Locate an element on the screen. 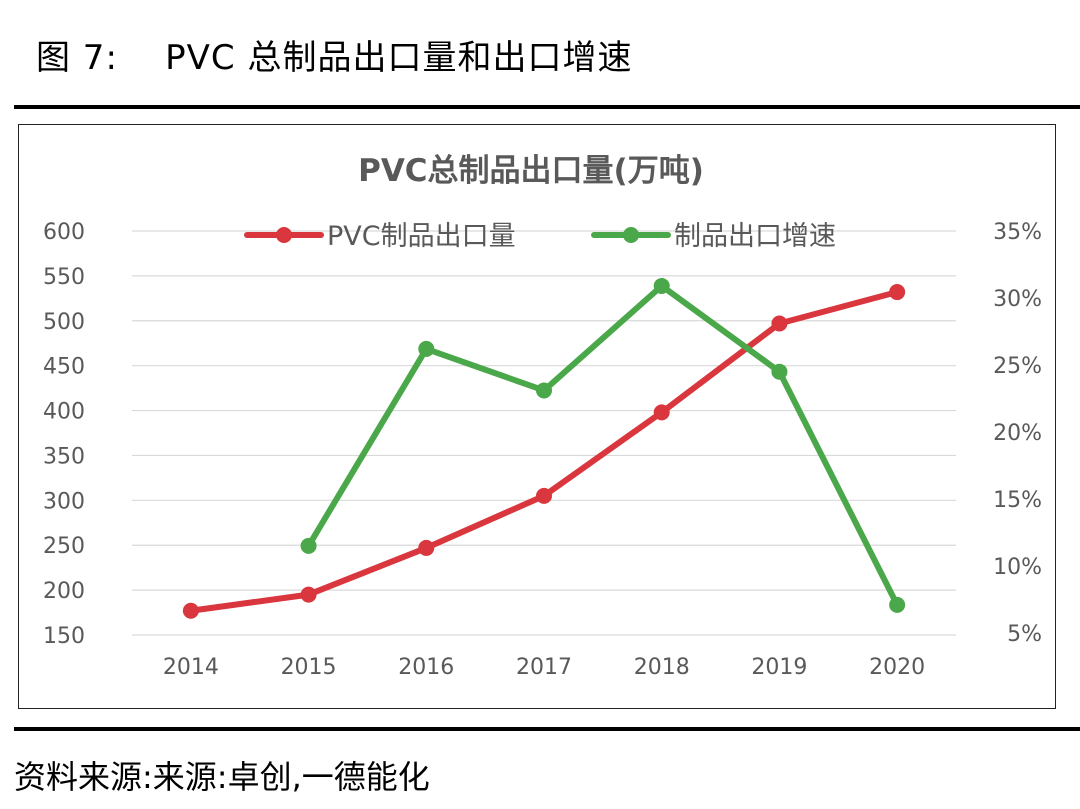  figure-label: 图 7: is located at coordinates (77, 58).